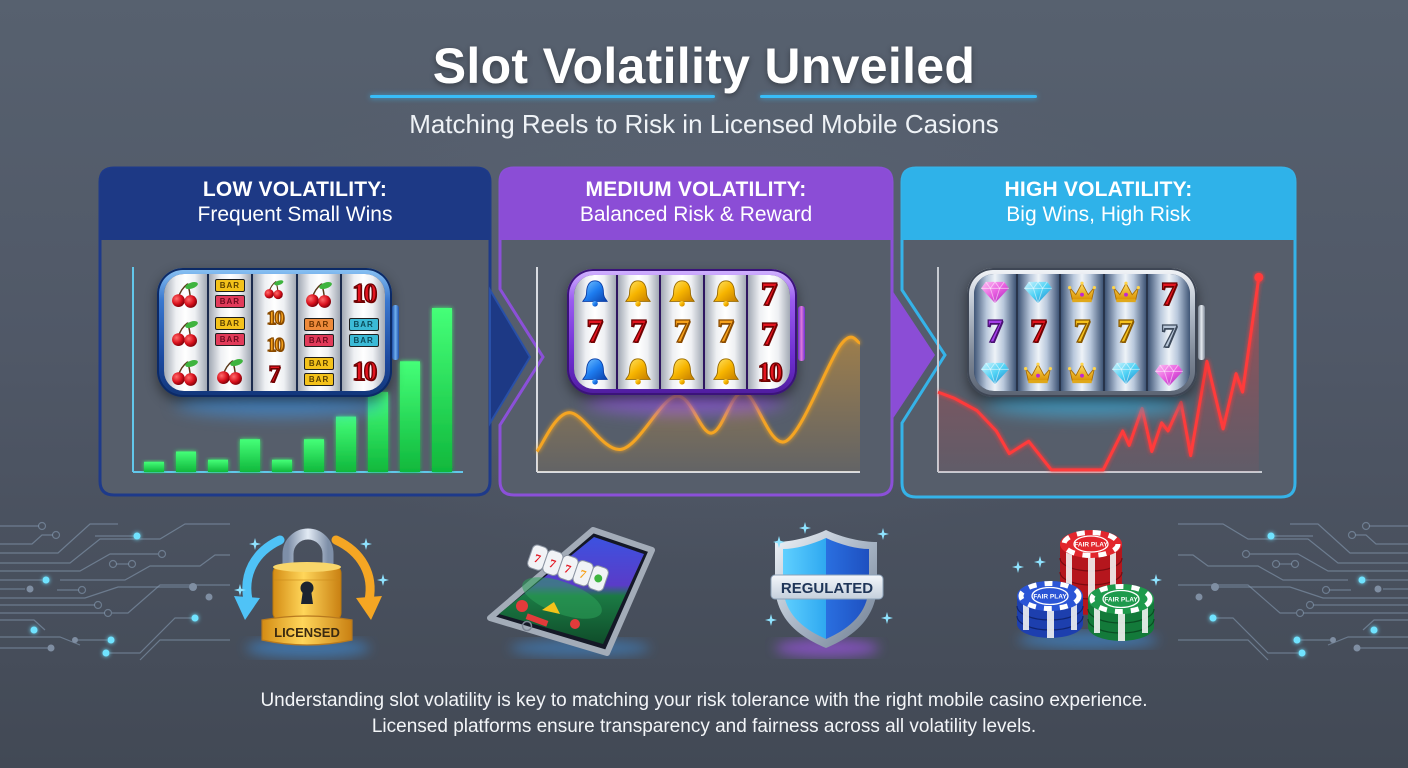 The width and height of the screenshot is (1408, 768). I want to click on reel-3: 7, so click(1082, 332).